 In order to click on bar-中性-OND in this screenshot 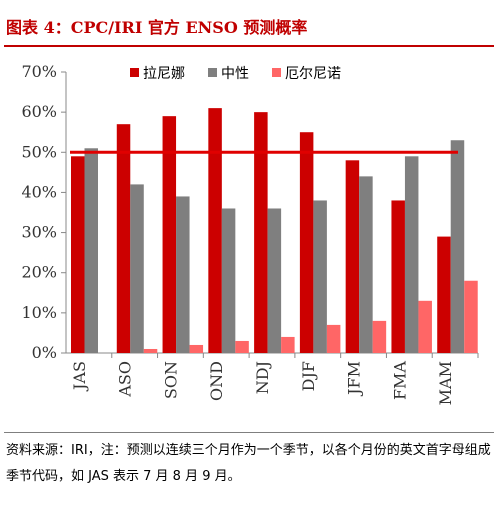, I will do `click(228, 280)`.